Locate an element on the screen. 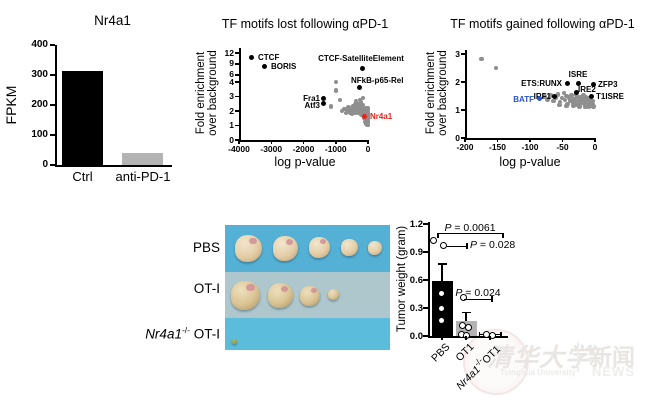  tick-label: 400 is located at coordinates (39, 44).